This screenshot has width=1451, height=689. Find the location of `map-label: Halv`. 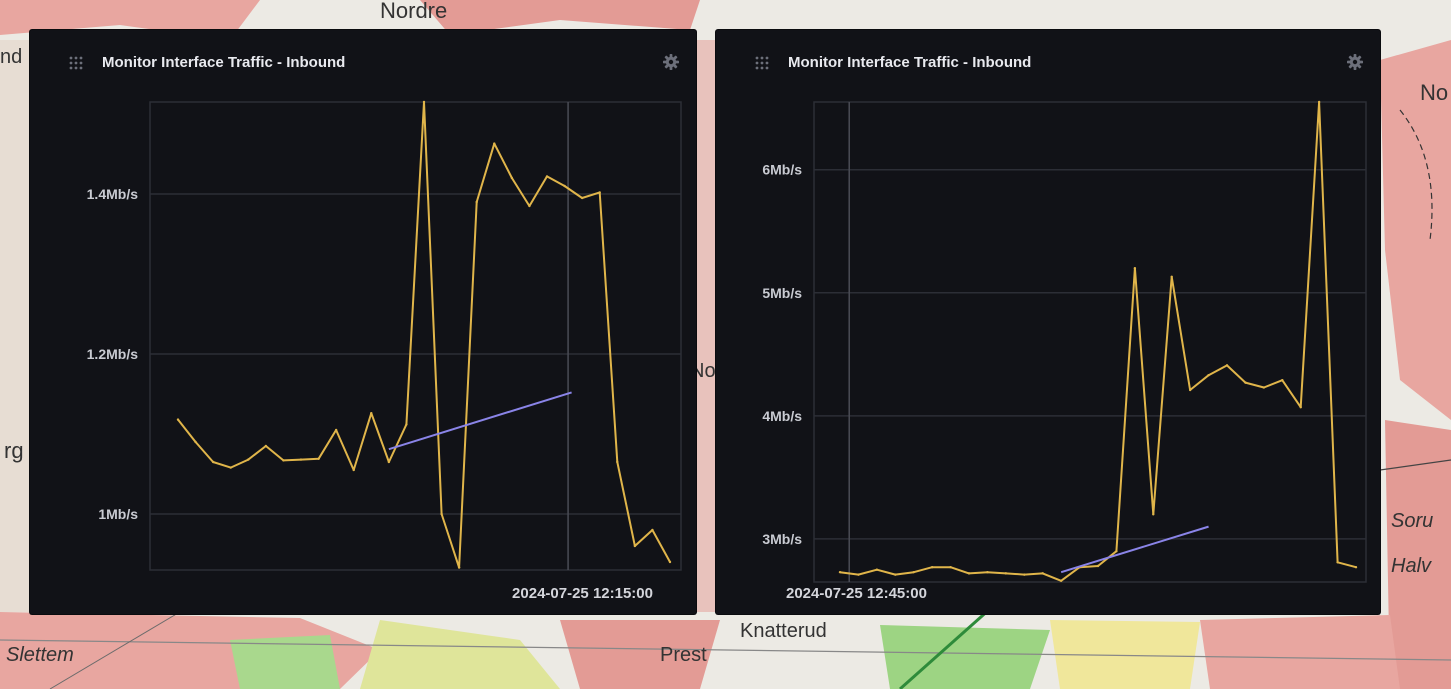

map-label: Halv is located at coordinates (1411, 566).